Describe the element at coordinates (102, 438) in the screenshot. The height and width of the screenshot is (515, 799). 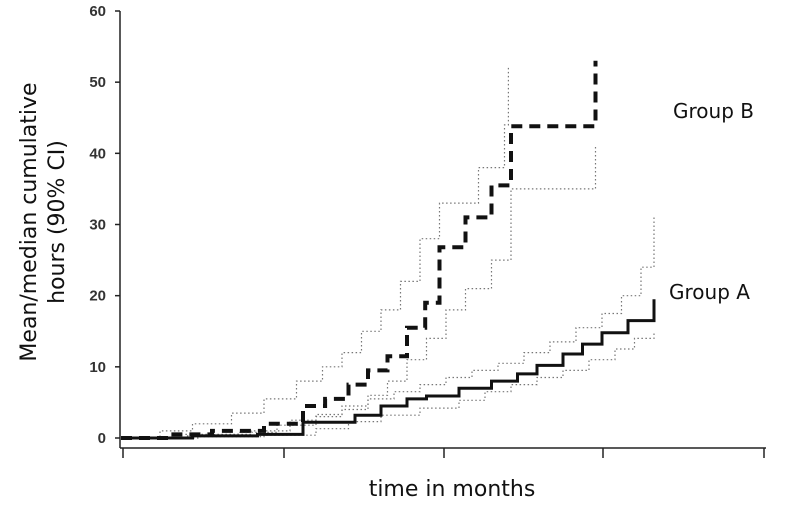
I see `y-tick-label: 0` at that location.